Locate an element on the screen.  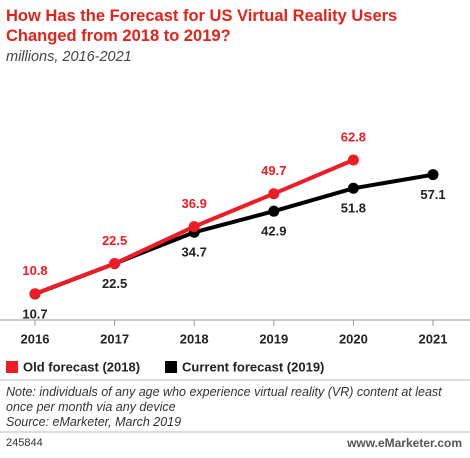
x-tick-label: 2020 is located at coordinates (353, 338).